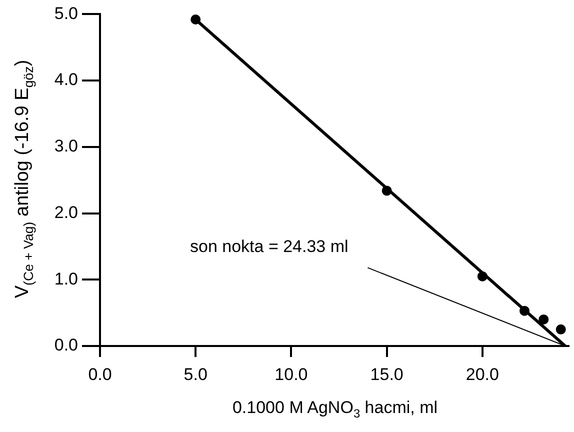  What do you see at coordinates (335, 409) in the screenshot?
I see `x-axis-title: 0.1000 M AgNO$_{3}$ hacmi, ml` at bounding box center [335, 409].